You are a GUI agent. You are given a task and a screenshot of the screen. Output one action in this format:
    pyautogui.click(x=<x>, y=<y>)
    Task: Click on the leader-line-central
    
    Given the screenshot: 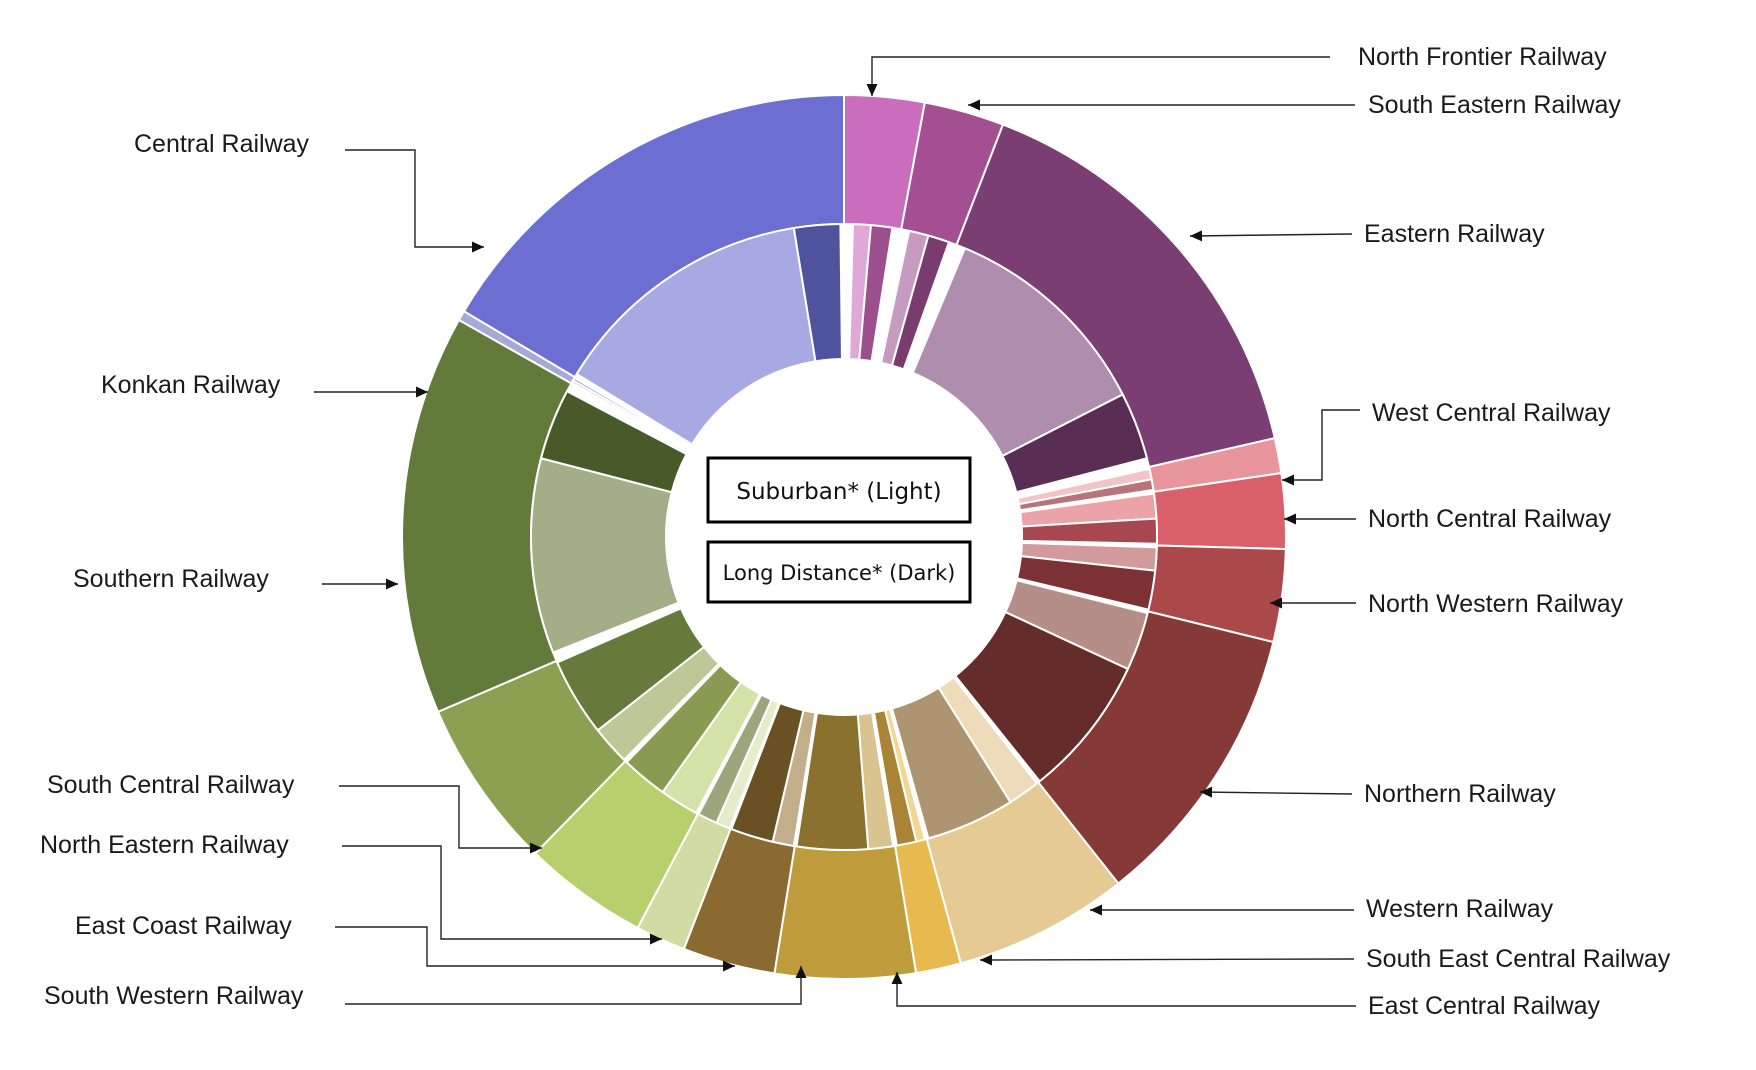 What is the action you would take?
    pyautogui.click(x=414, y=198)
    